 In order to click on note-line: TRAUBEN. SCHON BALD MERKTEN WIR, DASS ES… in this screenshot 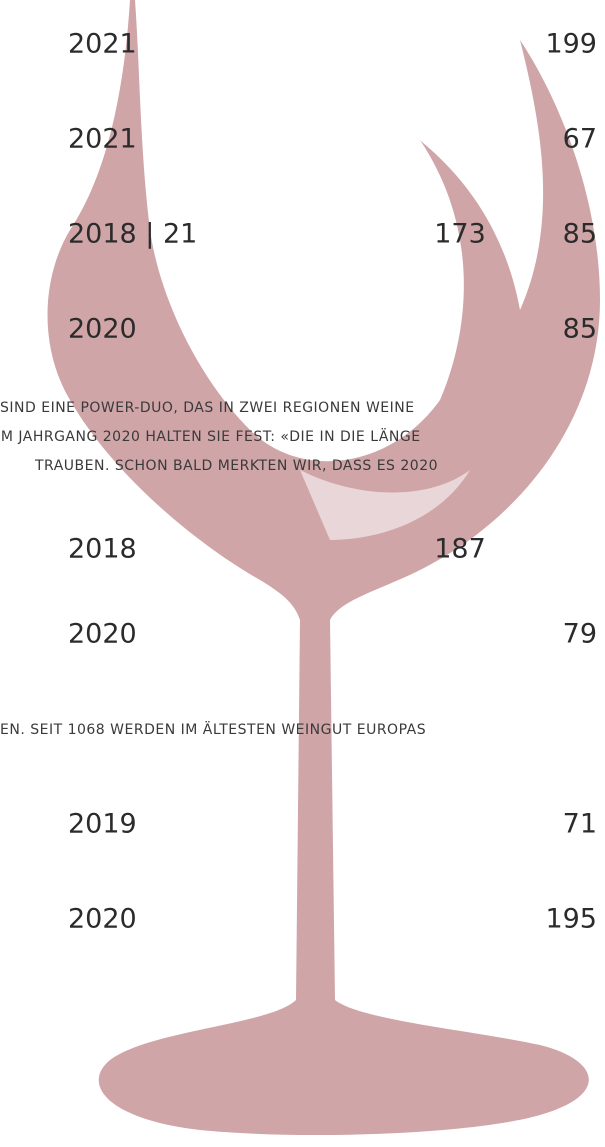, I will do `click(236, 466)`.